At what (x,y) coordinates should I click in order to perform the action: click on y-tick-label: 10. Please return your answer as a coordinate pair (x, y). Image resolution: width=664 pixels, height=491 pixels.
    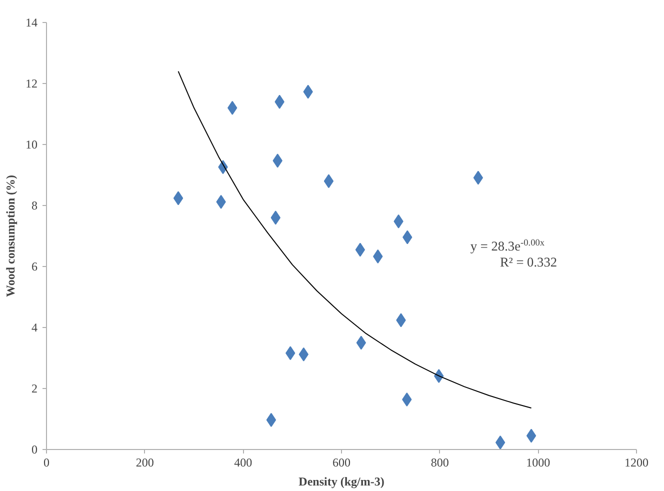
    Looking at the image, I should click on (32, 145).